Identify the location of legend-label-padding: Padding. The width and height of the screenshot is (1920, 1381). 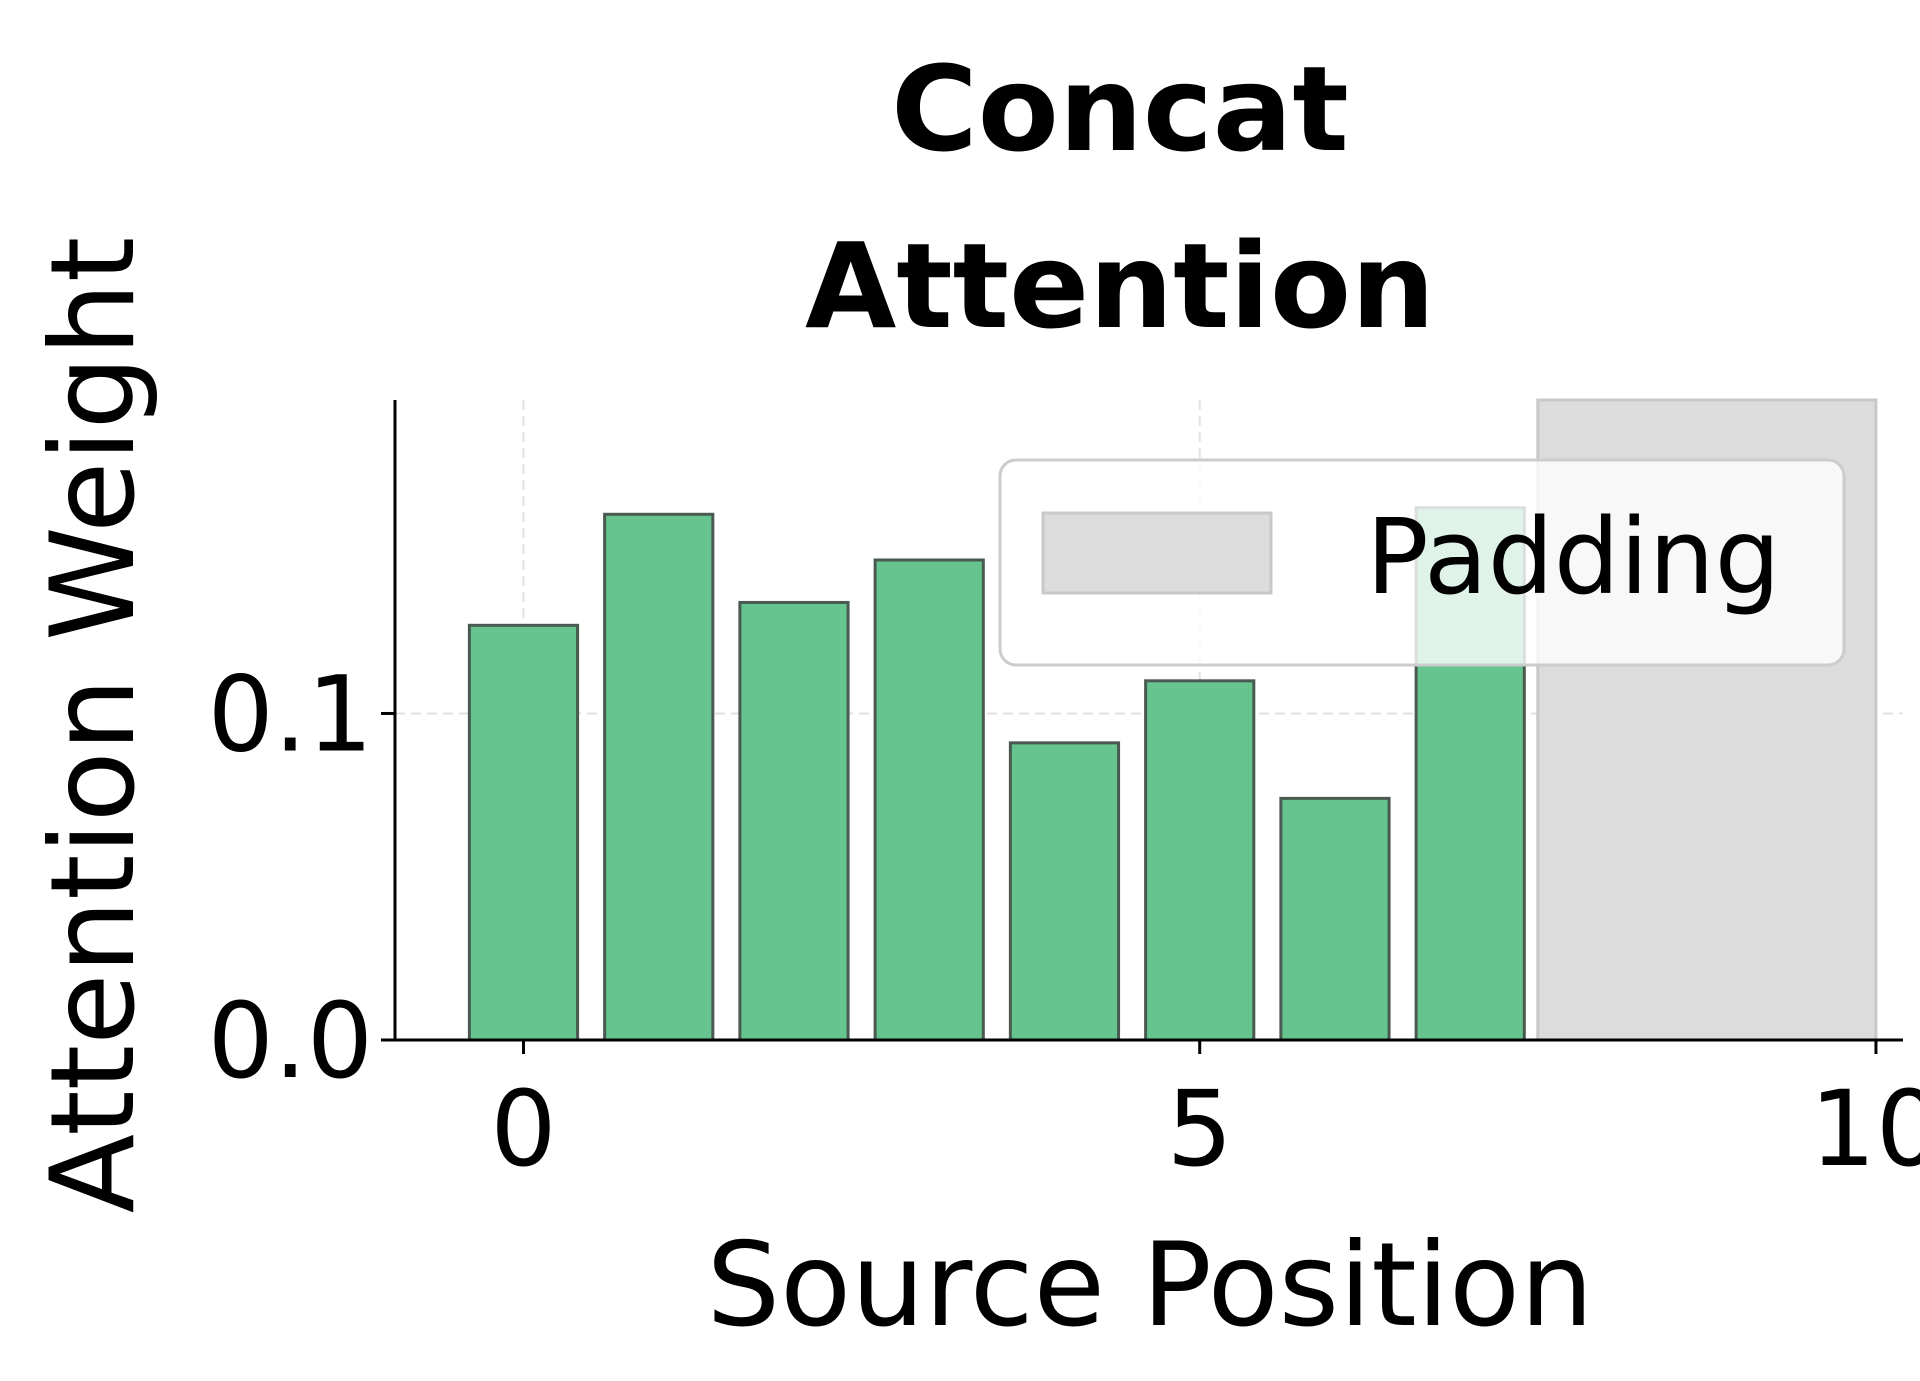
(1573, 557).